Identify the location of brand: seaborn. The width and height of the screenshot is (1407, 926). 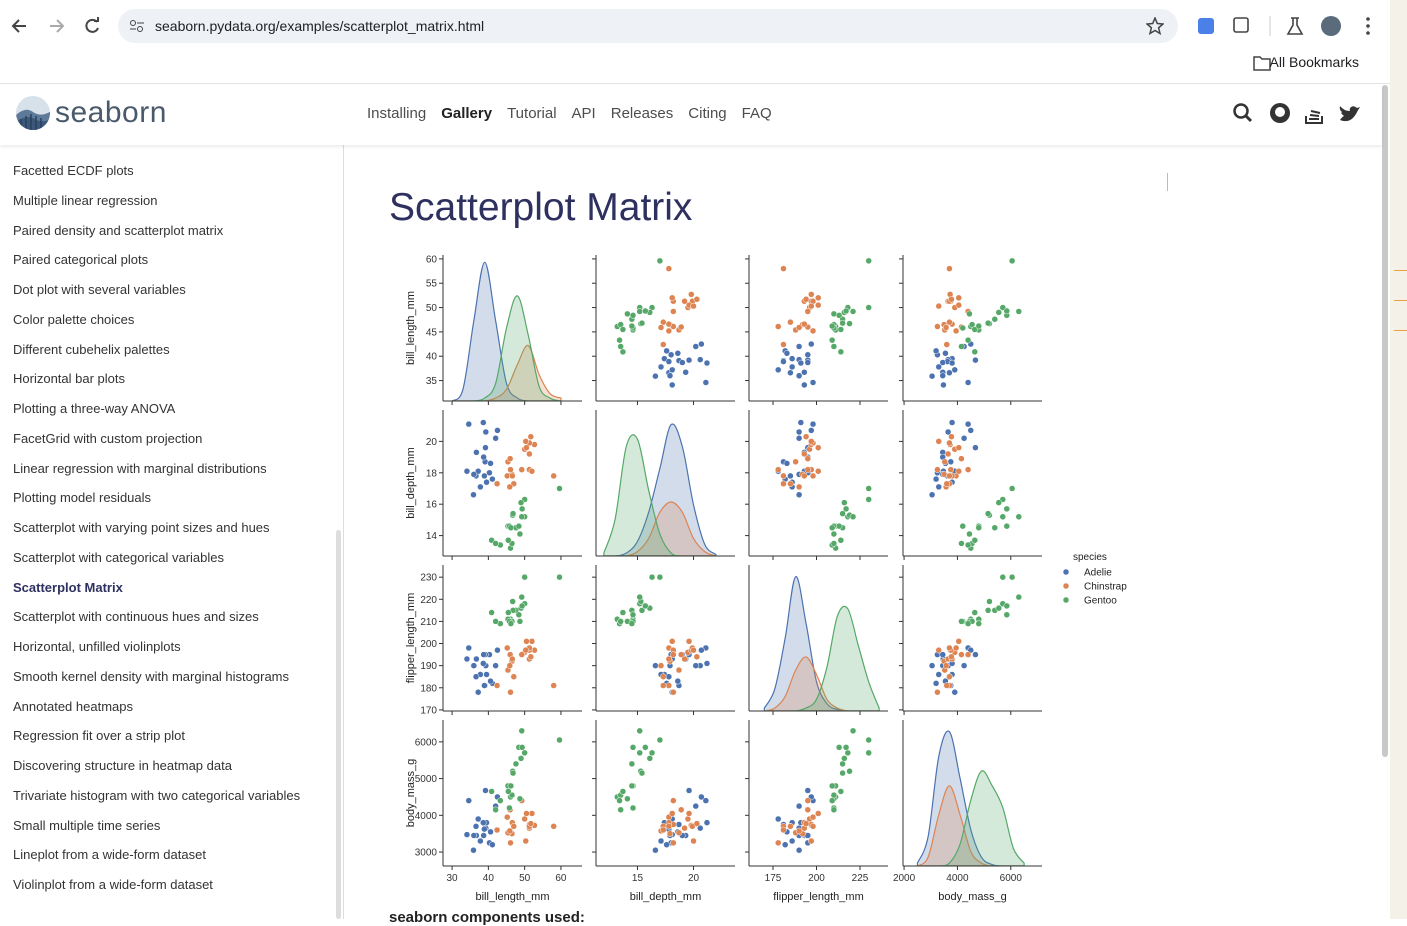
(111, 112).